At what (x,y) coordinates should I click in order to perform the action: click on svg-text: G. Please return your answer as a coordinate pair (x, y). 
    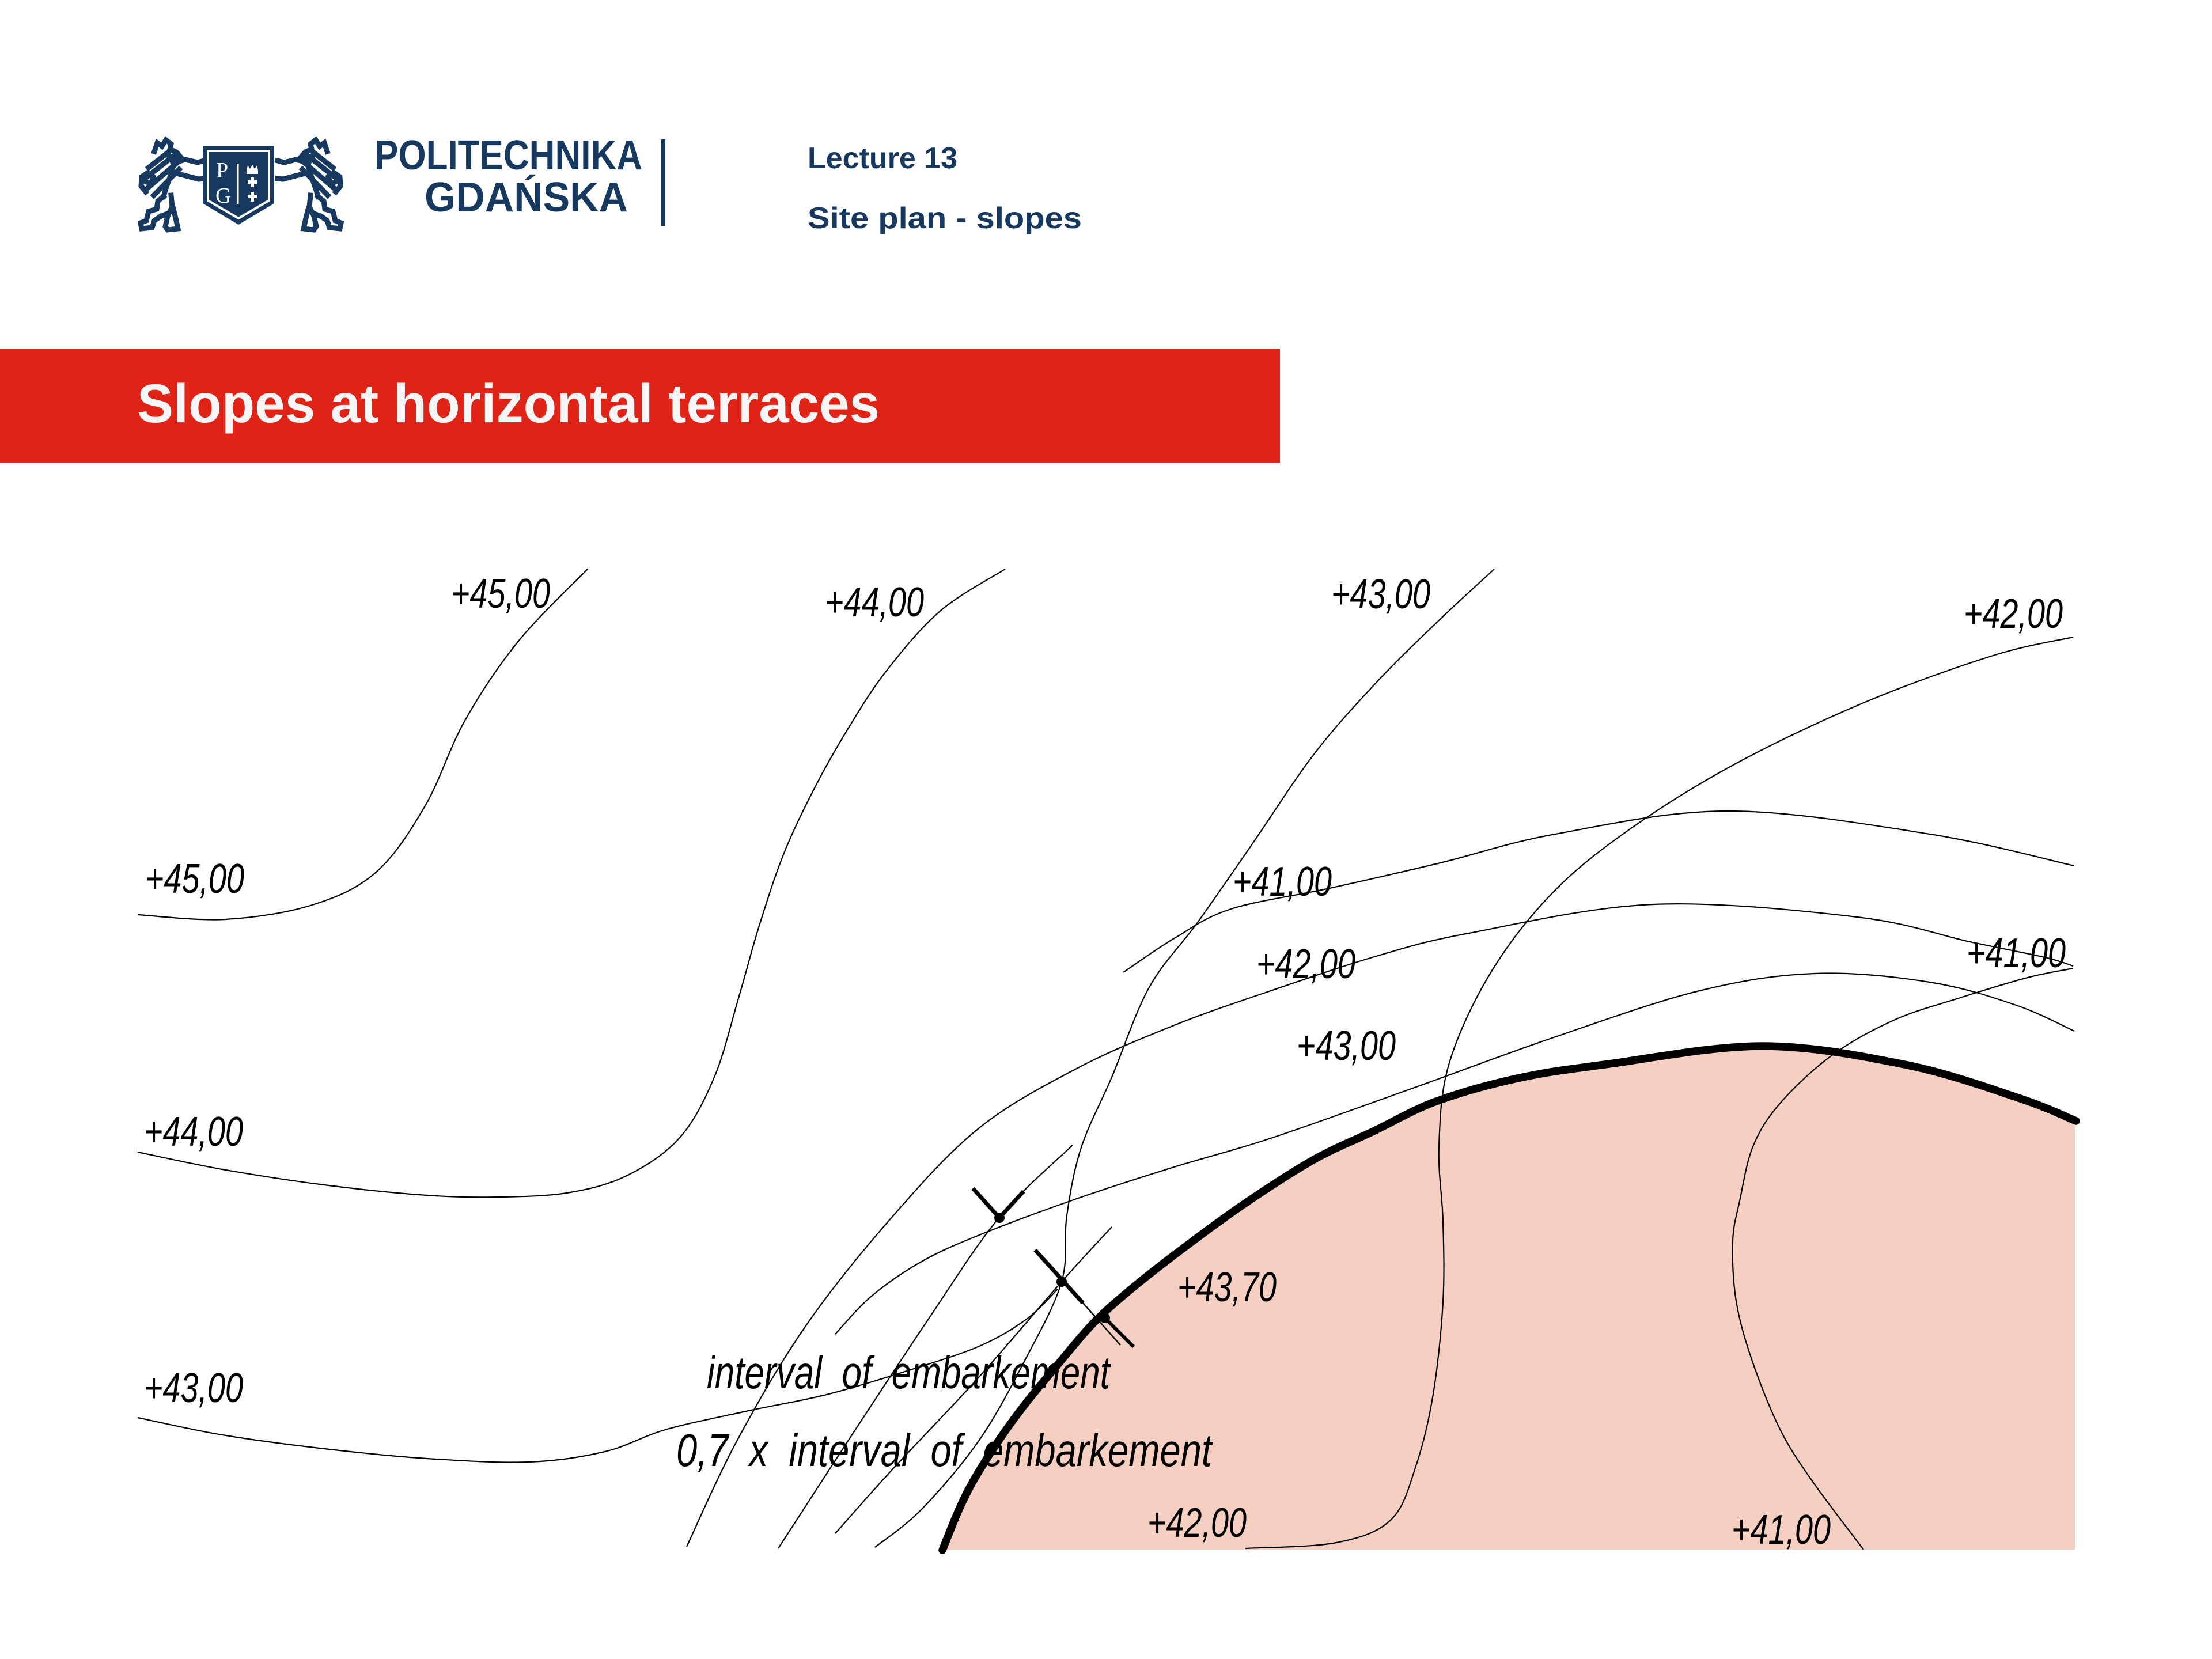
    Looking at the image, I should click on (223, 196).